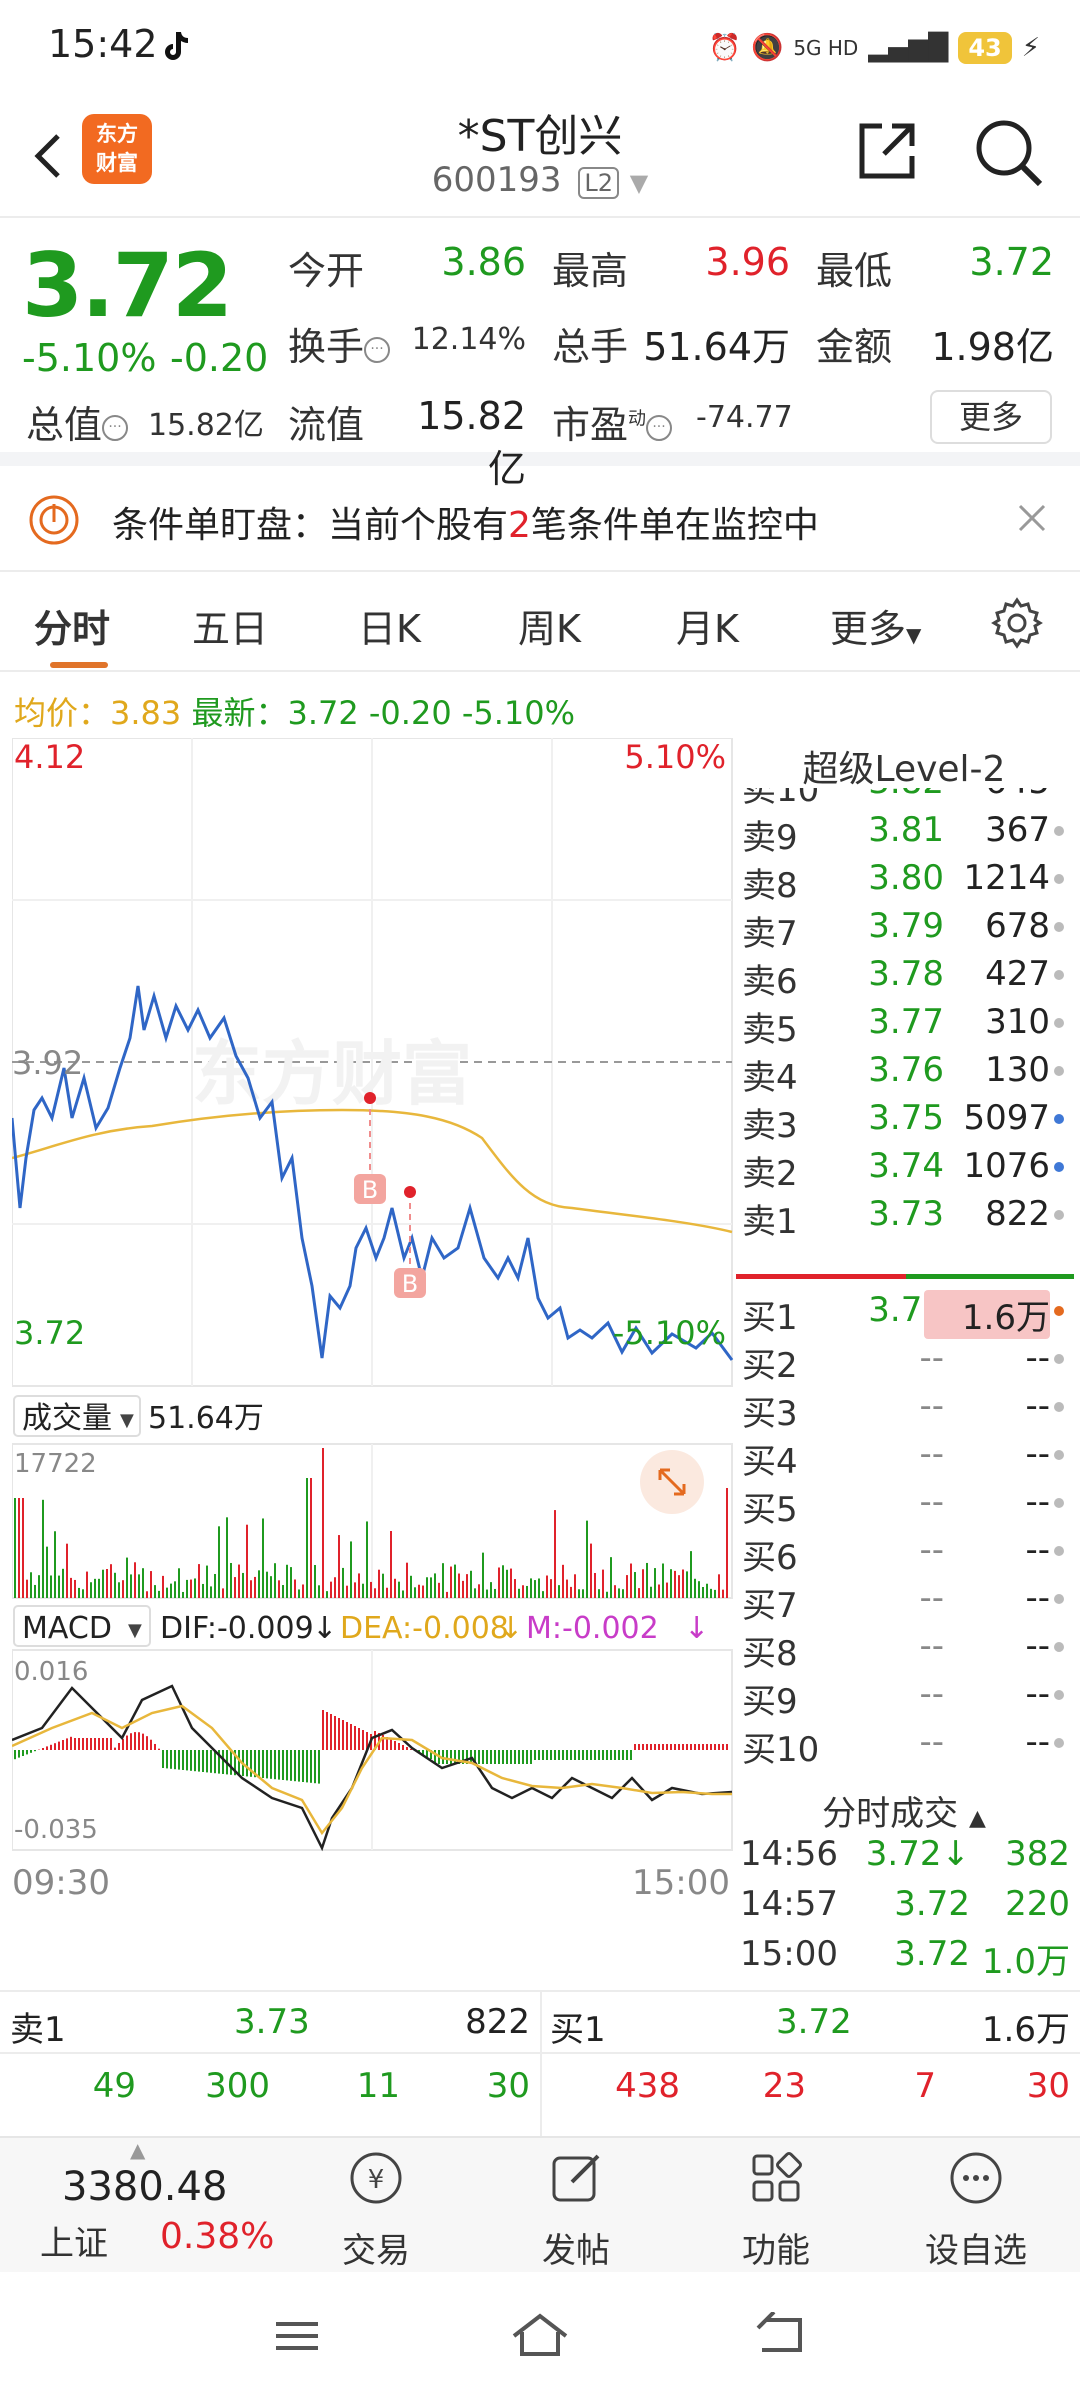 The width and height of the screenshot is (1080, 2400). I want to click on tab-intraday: 分时, so click(72, 629).